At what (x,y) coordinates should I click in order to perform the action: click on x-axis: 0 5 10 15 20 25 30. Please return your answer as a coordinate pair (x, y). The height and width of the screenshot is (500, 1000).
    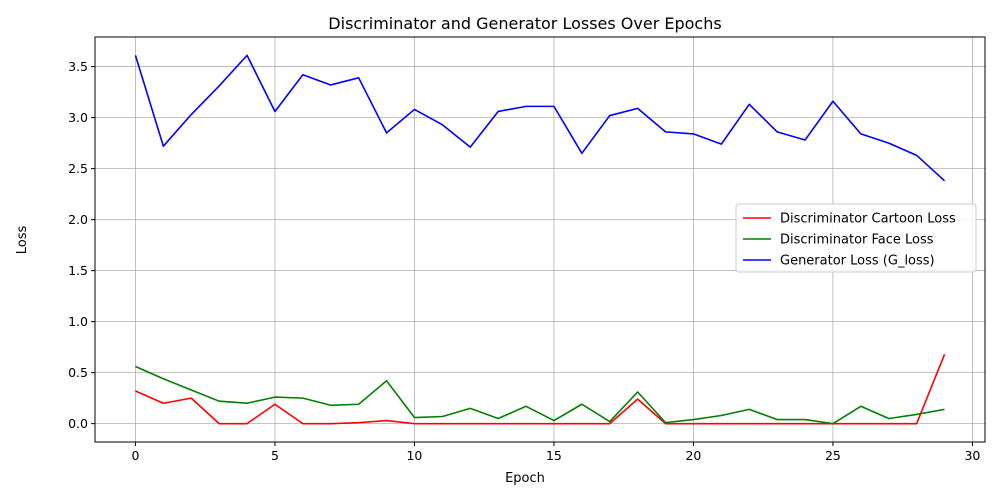
    Looking at the image, I should click on (555, 452).